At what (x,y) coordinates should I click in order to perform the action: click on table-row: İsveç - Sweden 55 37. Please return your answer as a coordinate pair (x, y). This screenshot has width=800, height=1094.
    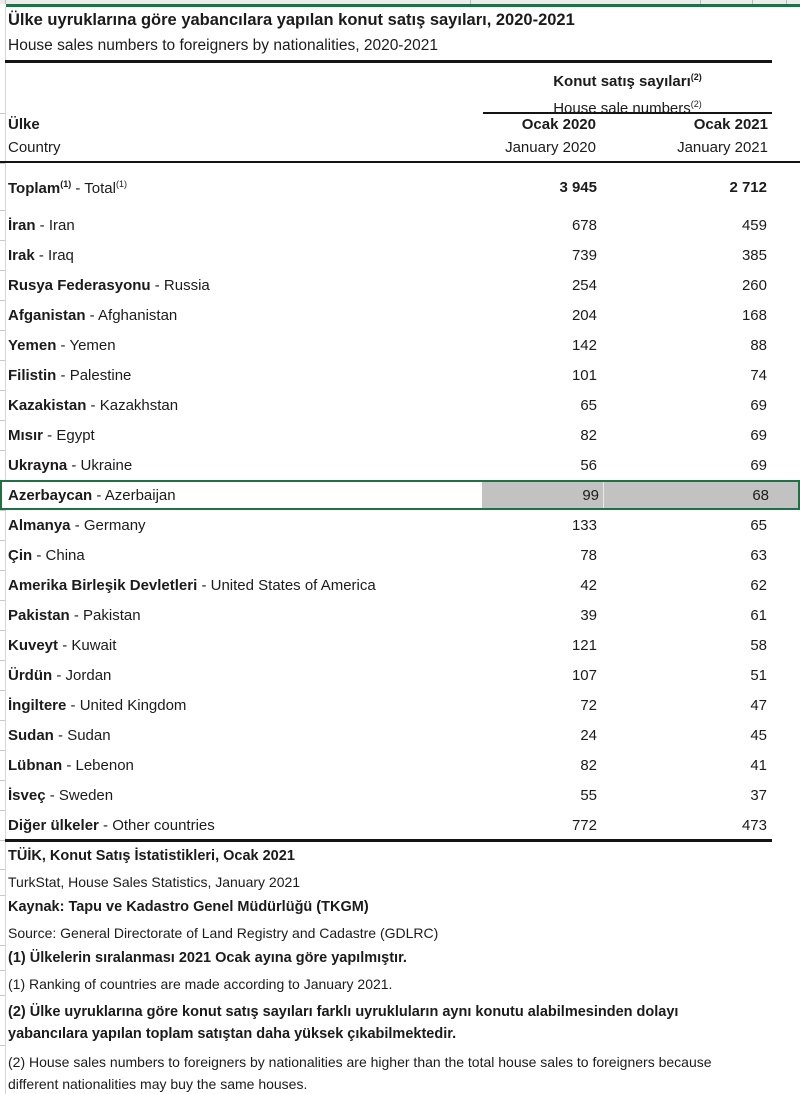
    Looking at the image, I should click on (400, 795).